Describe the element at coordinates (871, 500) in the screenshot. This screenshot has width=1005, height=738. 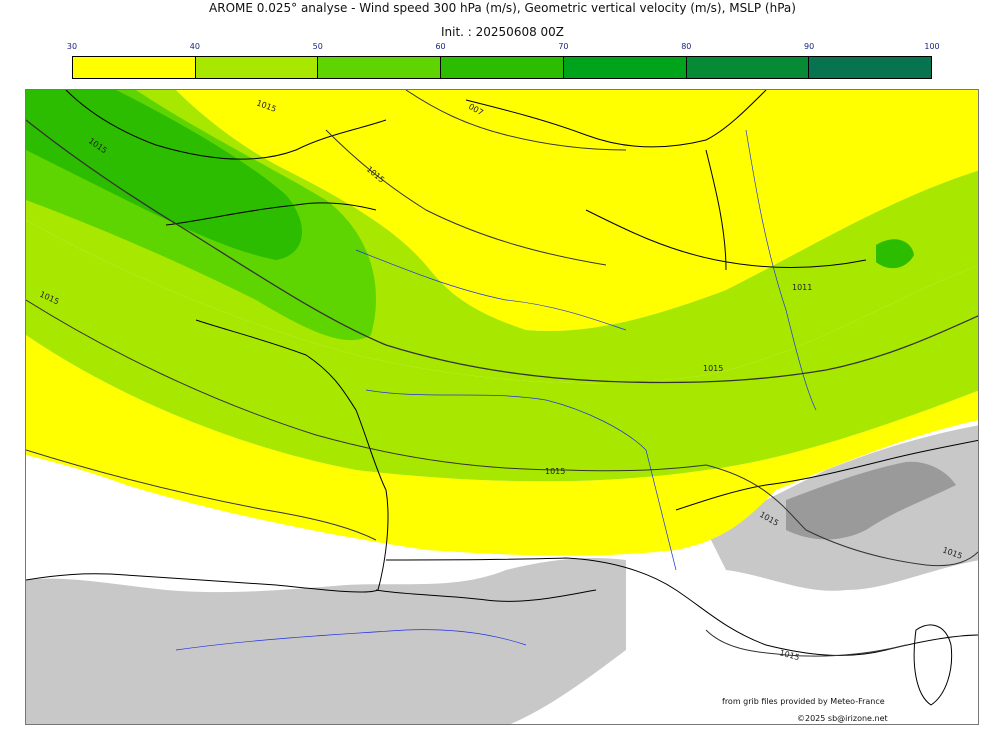
I see `relief-shading-dark` at that location.